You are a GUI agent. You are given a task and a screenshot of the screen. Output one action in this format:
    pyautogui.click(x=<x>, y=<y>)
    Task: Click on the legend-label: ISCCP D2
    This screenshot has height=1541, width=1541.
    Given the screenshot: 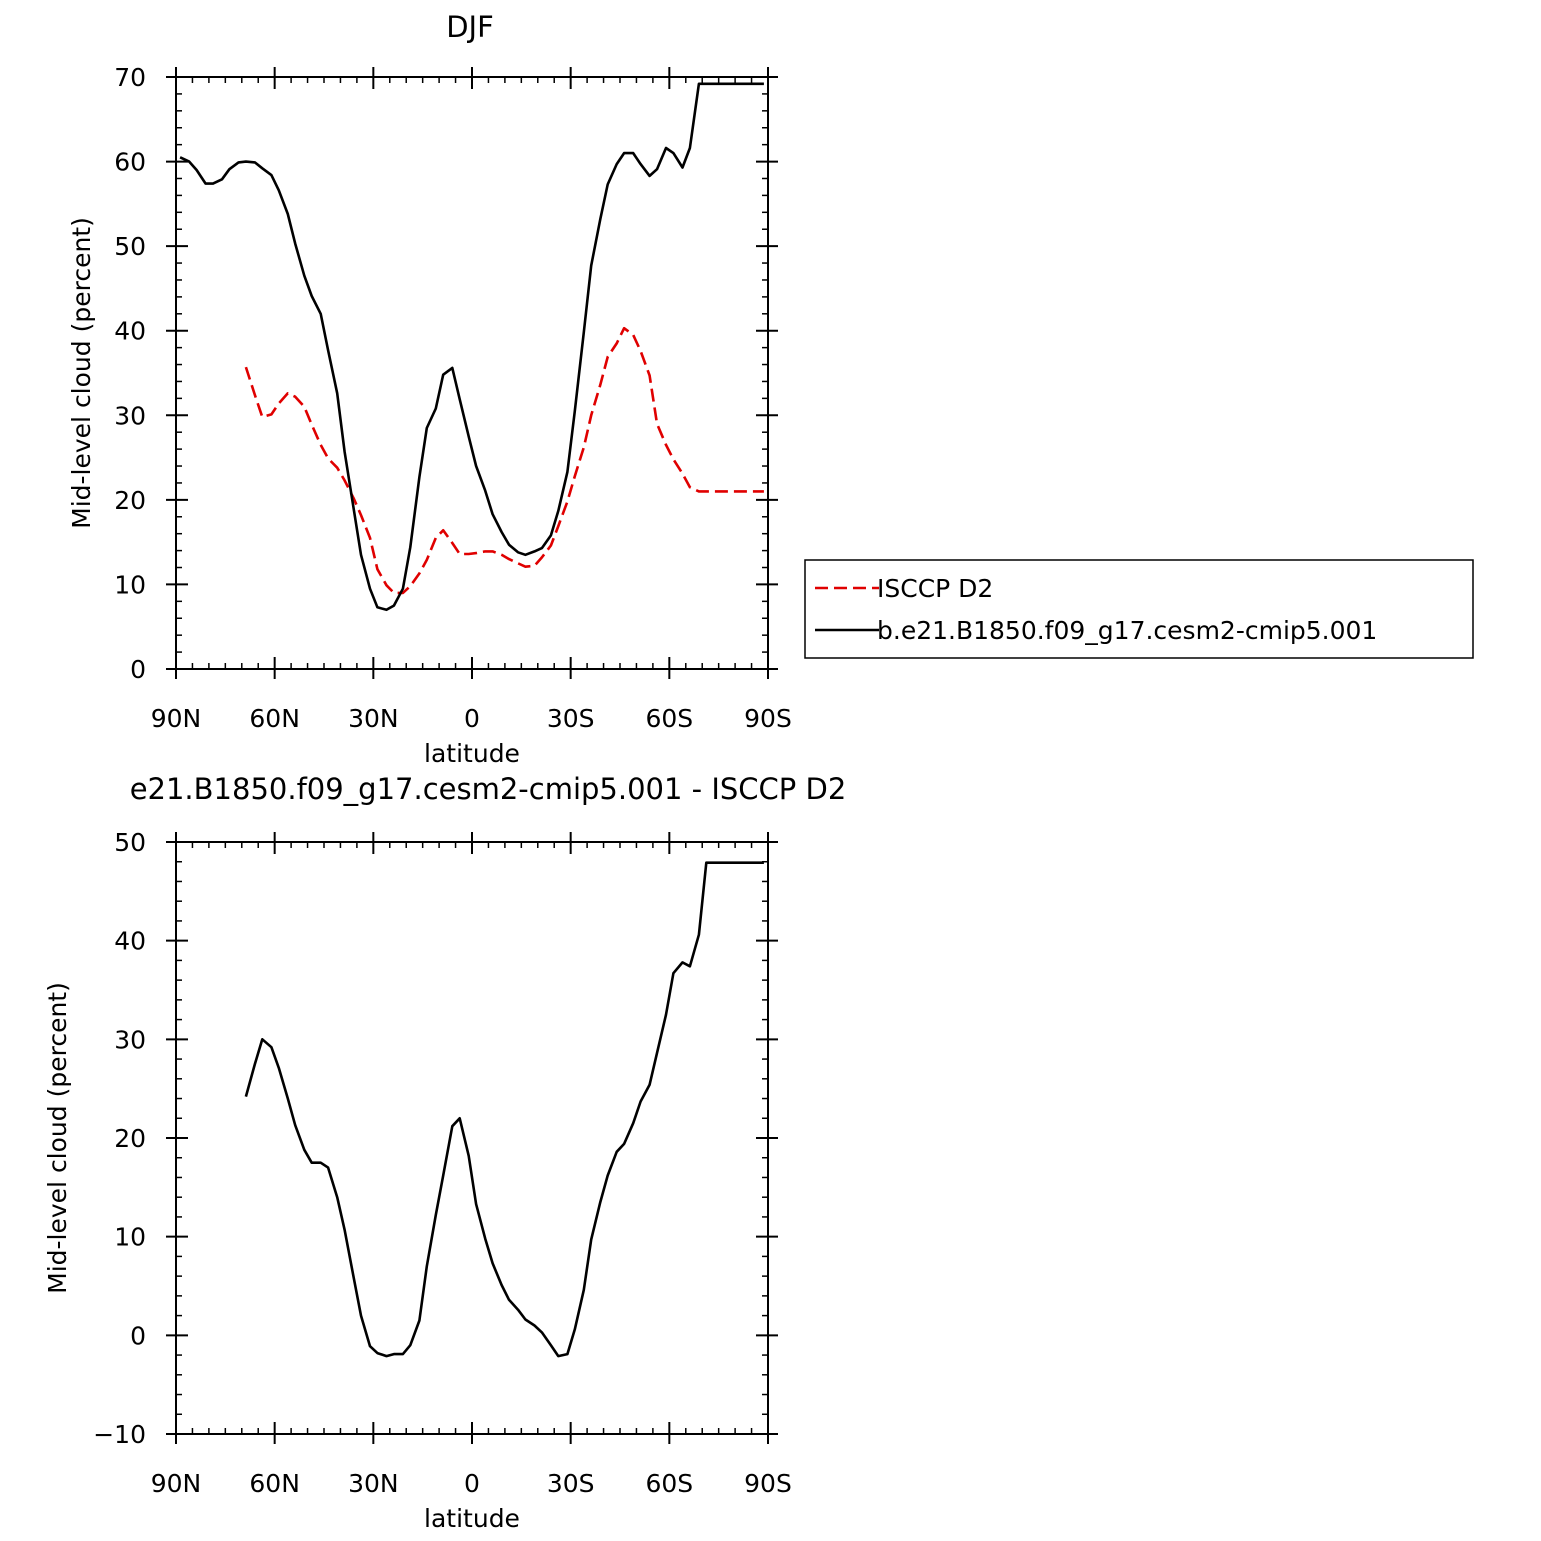 What is the action you would take?
    pyautogui.click(x=935, y=588)
    